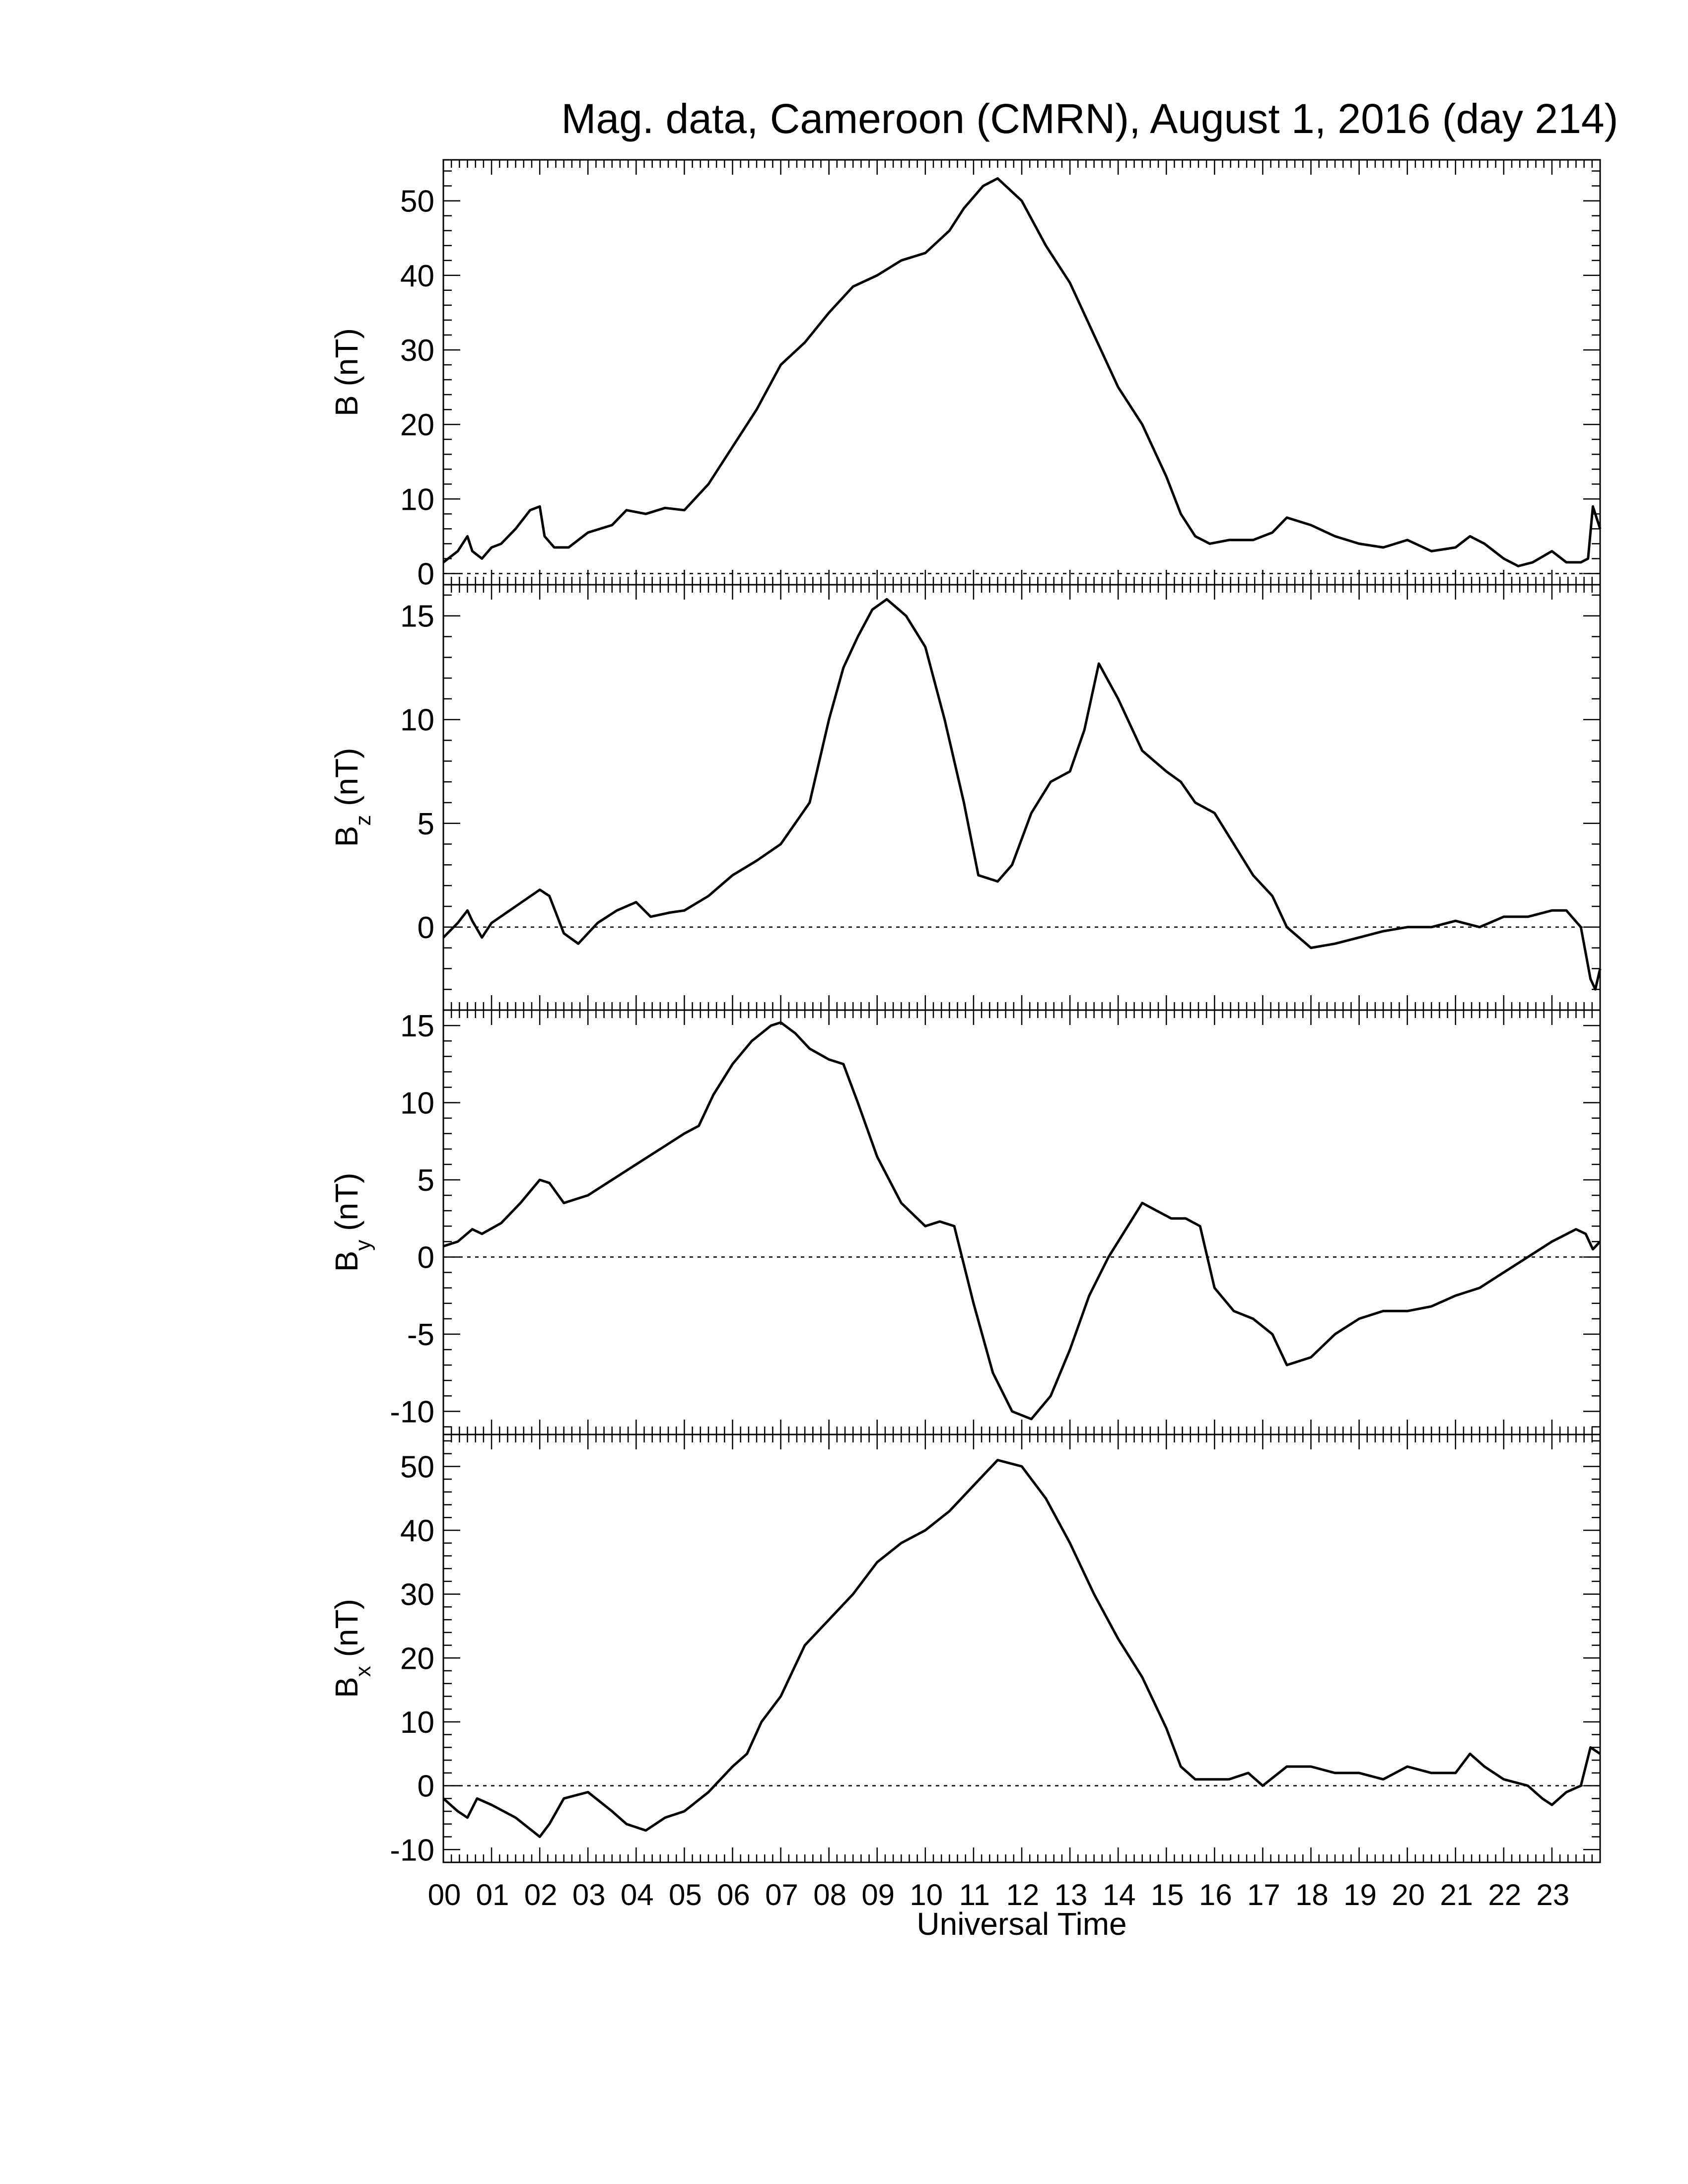 The image size is (1688, 2184). Describe the element at coordinates (1552, 1894) in the screenshot. I see `x-tick-label: 23` at that location.